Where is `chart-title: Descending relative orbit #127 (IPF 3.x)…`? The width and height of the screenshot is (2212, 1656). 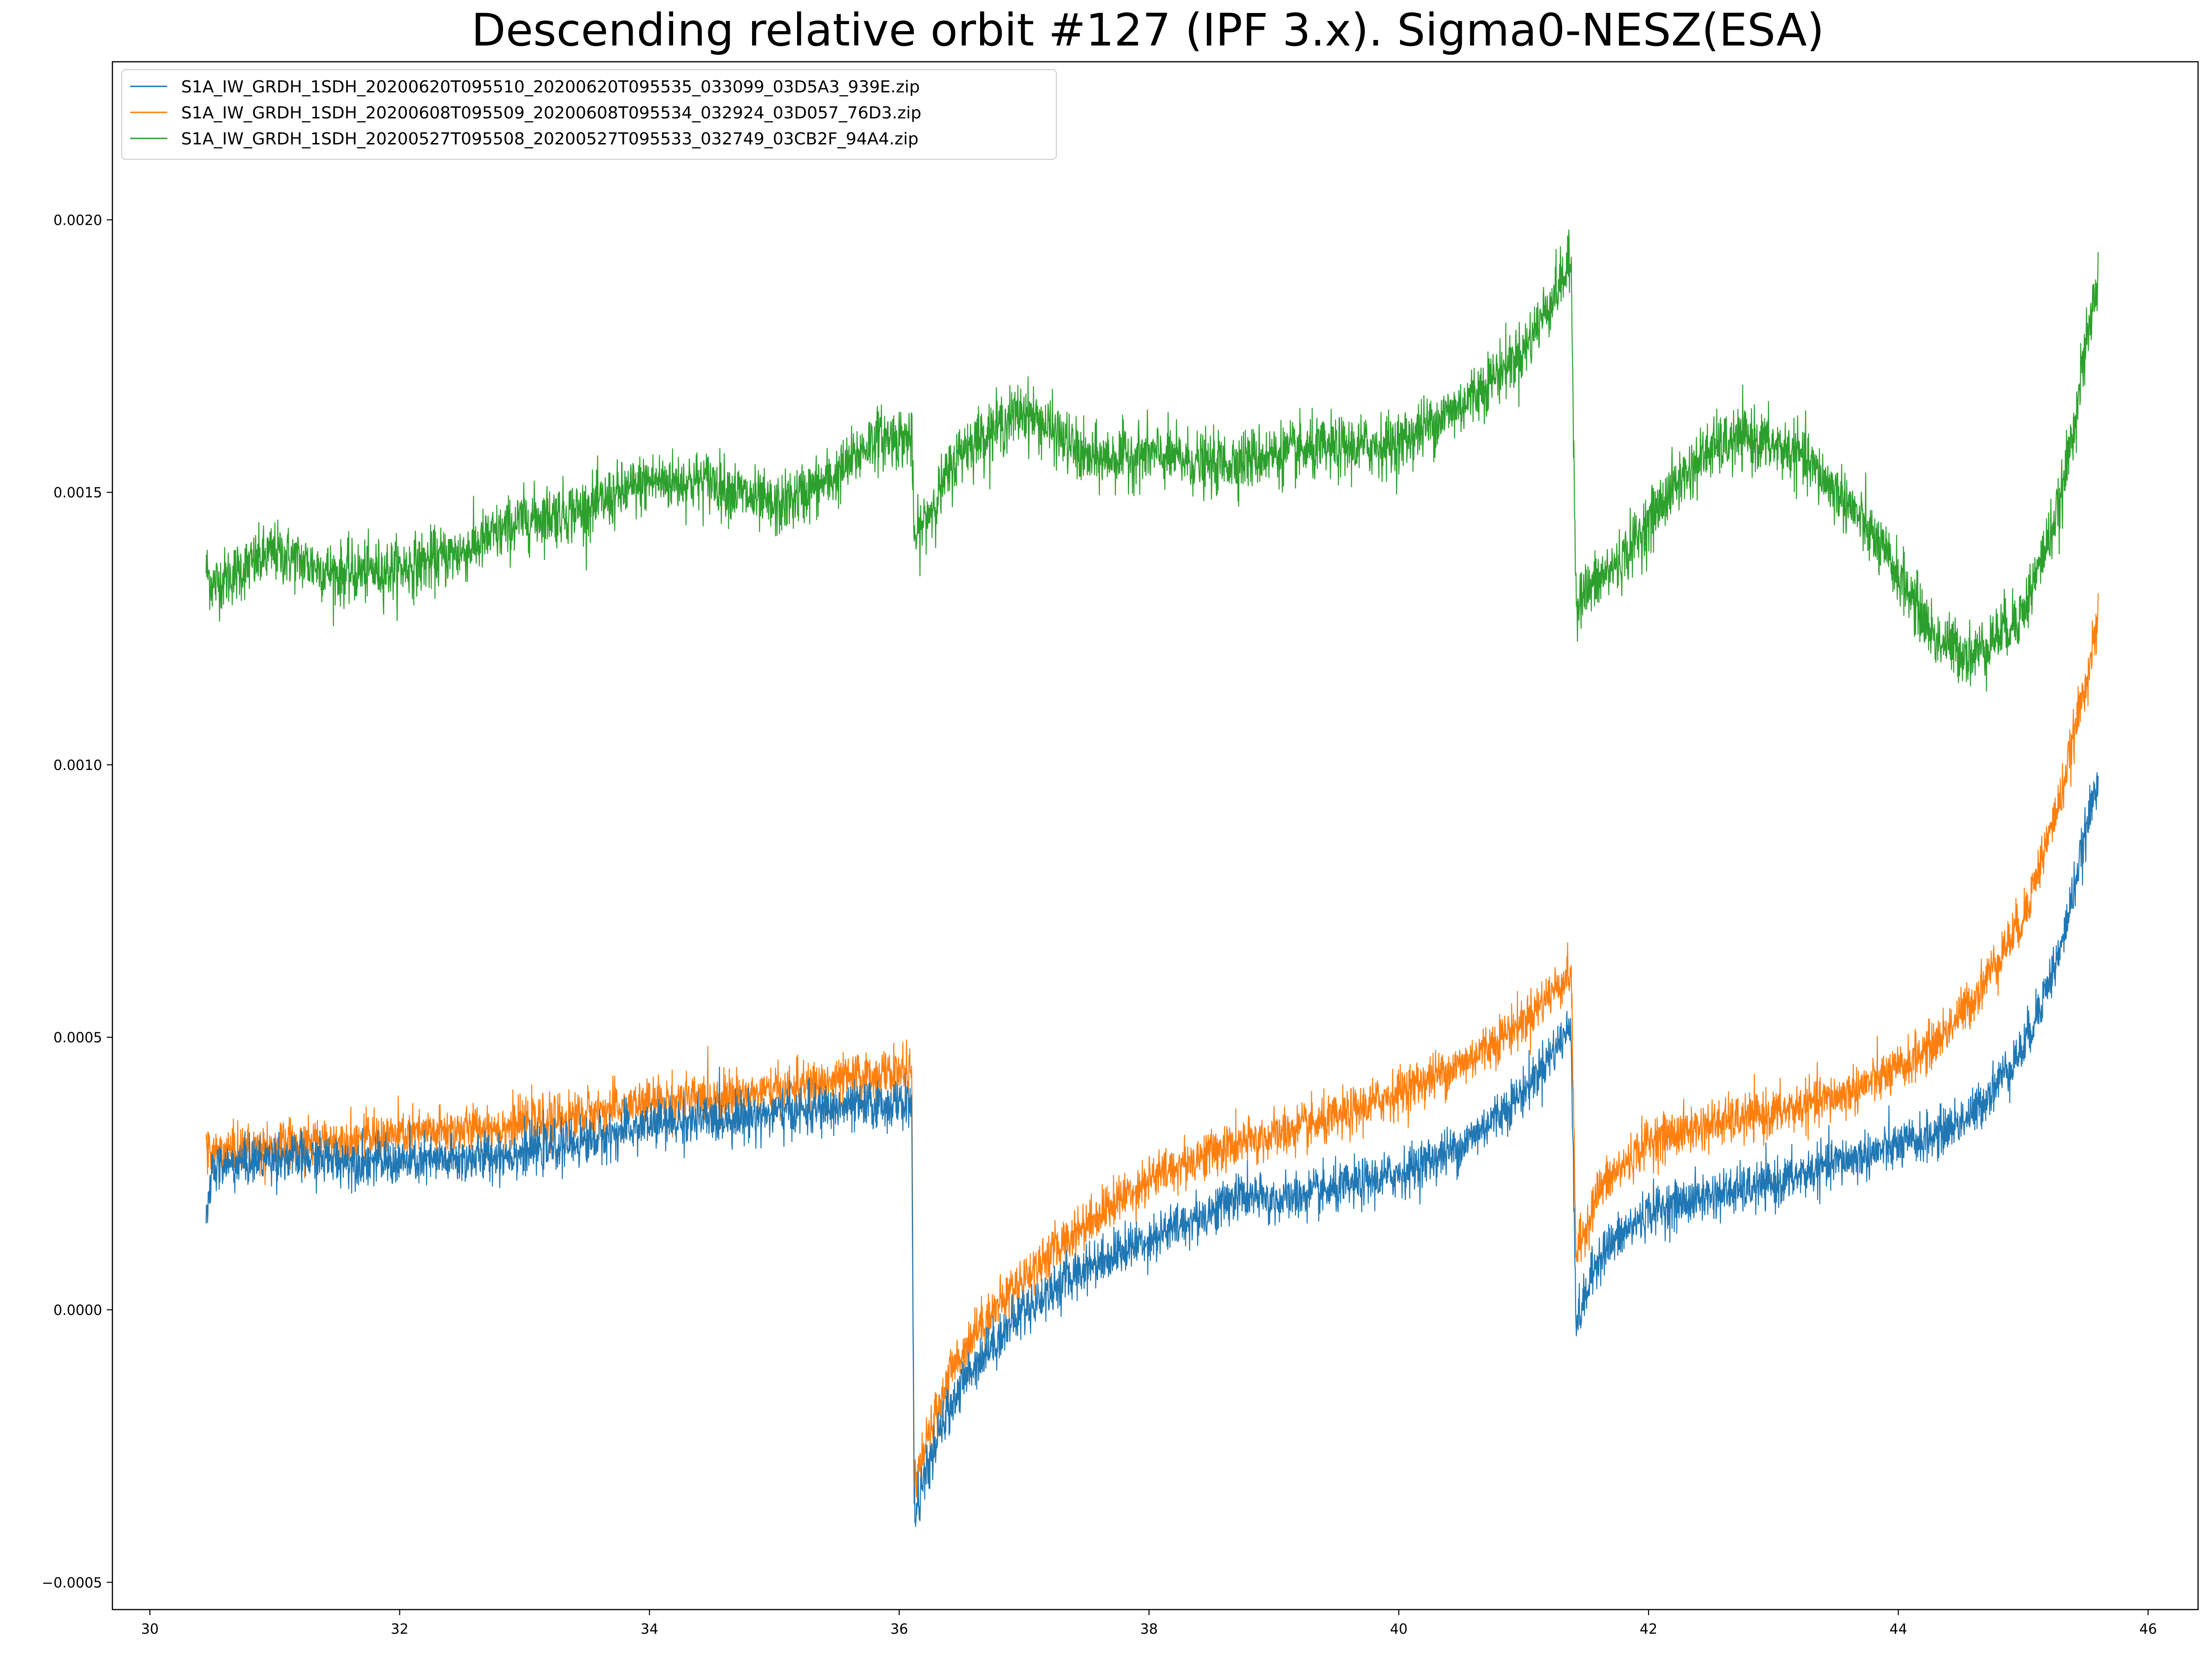
chart-title: Descending relative orbit #127 (IPF 3.x)… is located at coordinates (1147, 30).